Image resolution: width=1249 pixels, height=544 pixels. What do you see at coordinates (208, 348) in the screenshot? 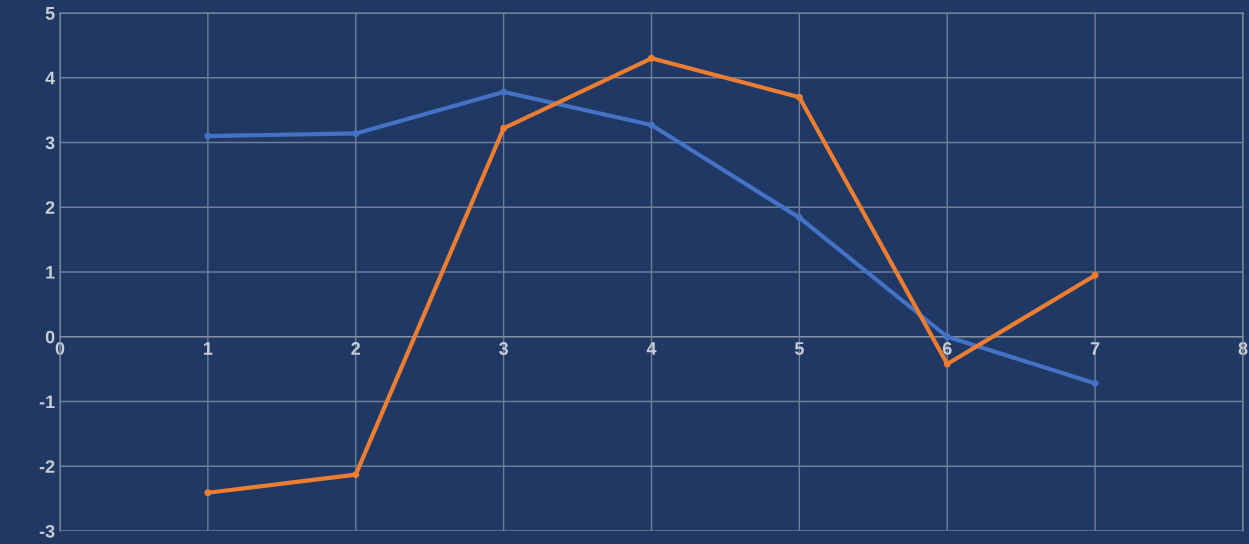
I see `x-tick-label: 1` at bounding box center [208, 348].